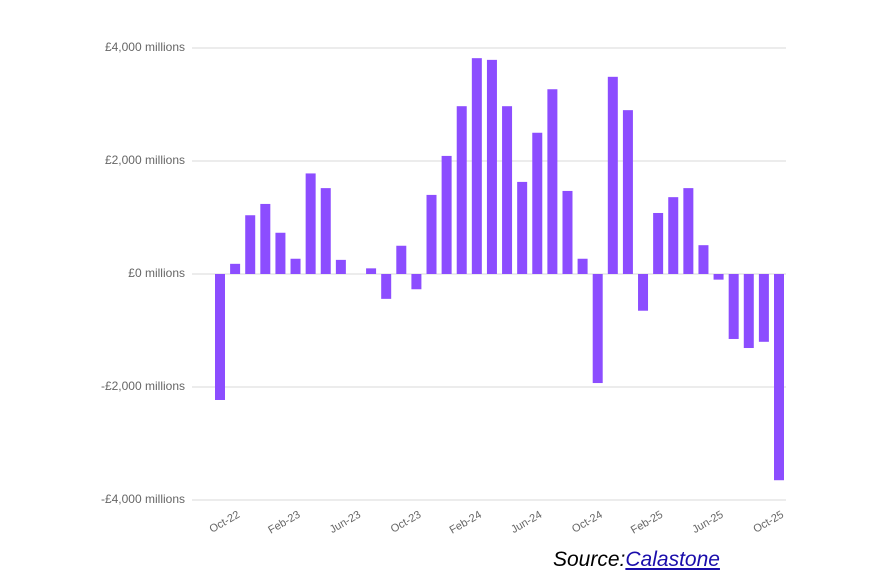 The height and width of the screenshot is (575, 882). I want to click on y-tick-label: £0 millions, so click(156, 273).